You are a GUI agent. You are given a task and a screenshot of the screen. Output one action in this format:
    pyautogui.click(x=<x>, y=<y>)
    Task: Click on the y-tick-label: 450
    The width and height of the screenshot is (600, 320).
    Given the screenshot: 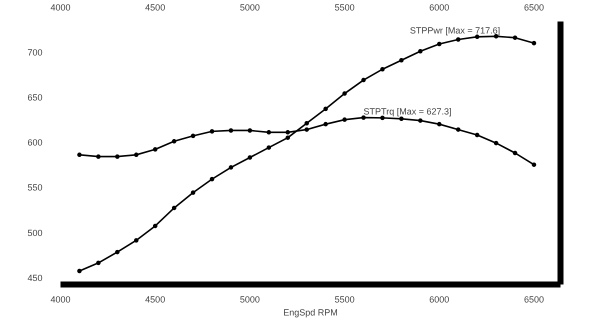 What is the action you would take?
    pyautogui.click(x=35, y=277)
    